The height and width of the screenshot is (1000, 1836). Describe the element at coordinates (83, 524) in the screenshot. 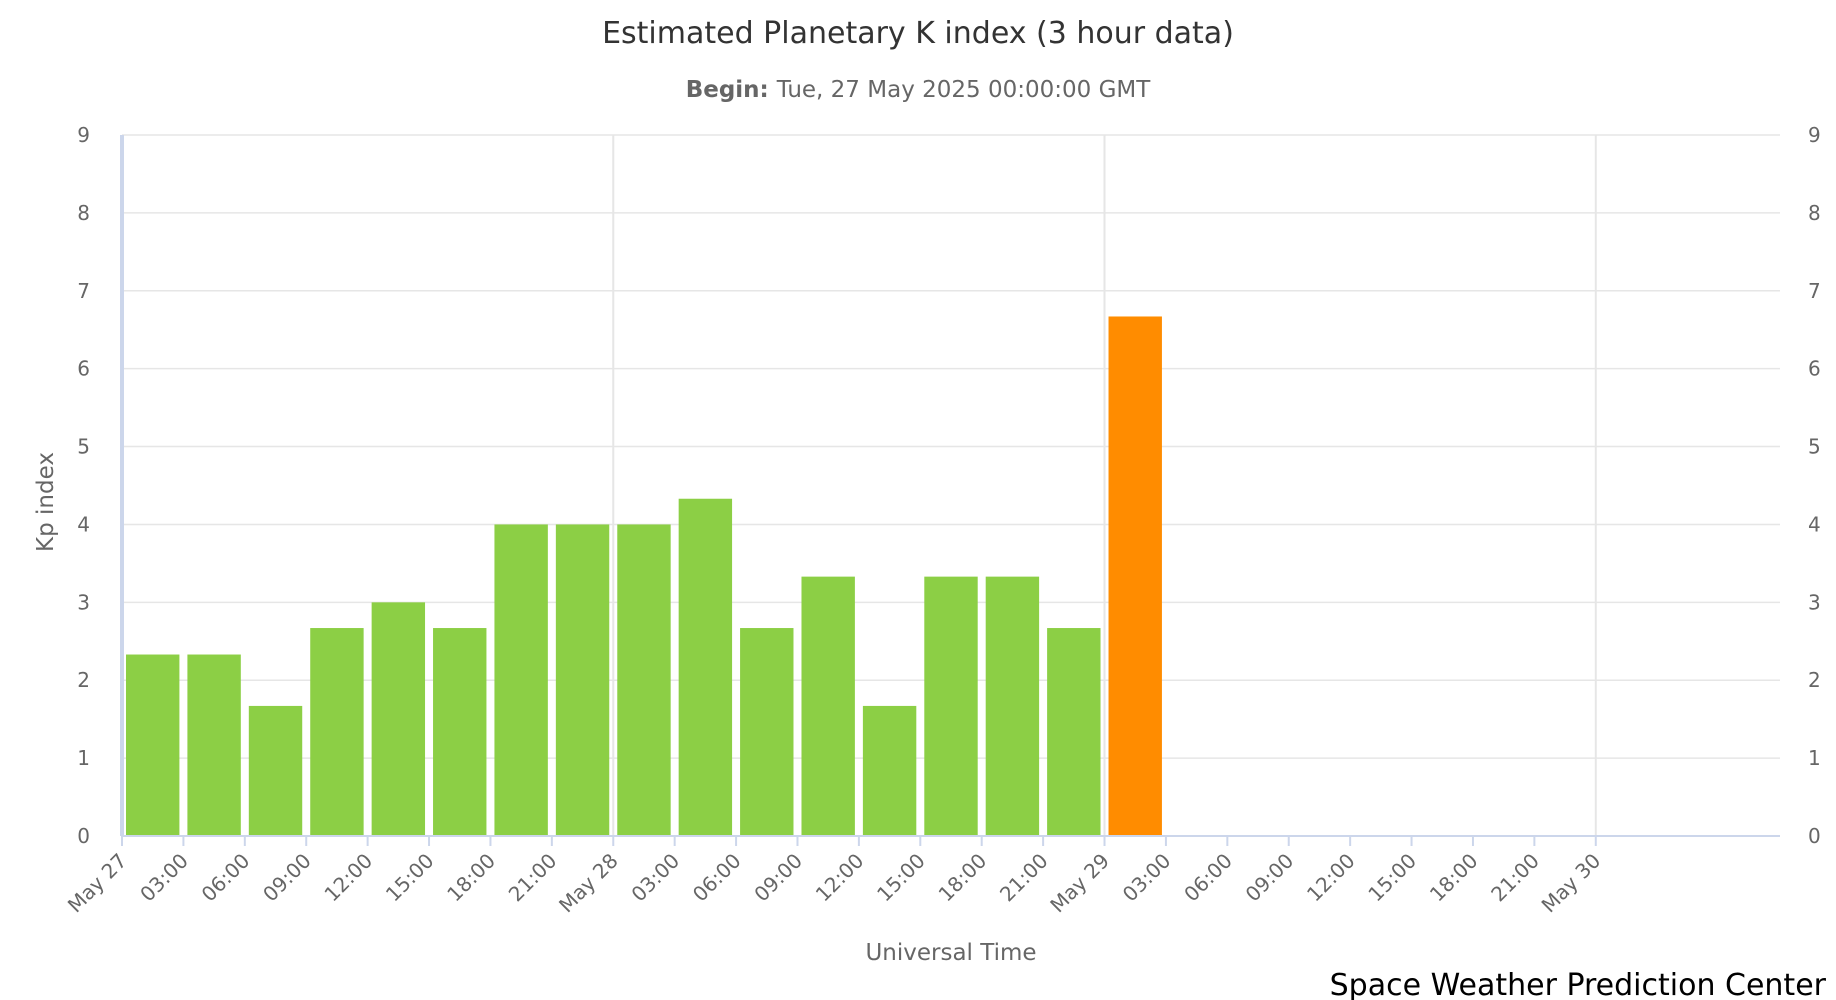

I see `y-tick-label-left: 4` at that location.